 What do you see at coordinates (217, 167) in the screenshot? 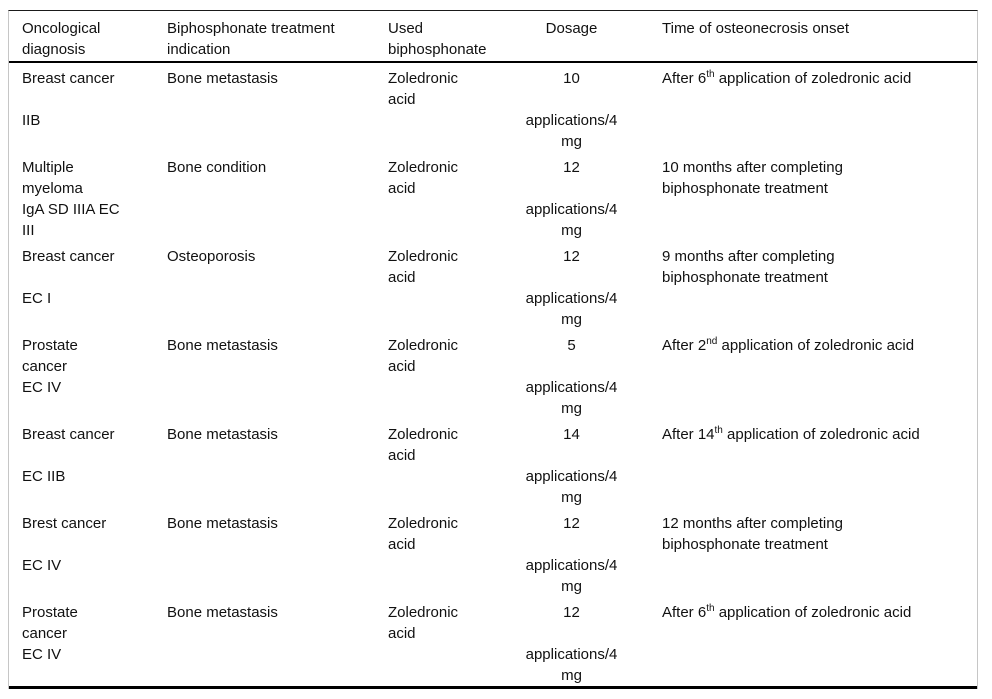
I see `cell-indication: Bone condition` at bounding box center [217, 167].